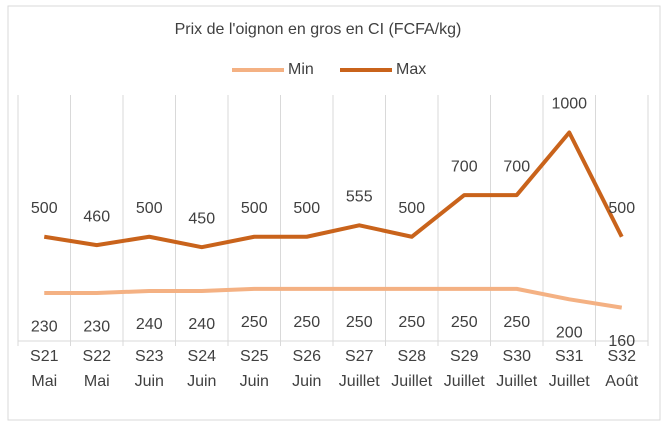  What do you see at coordinates (411, 69) in the screenshot?
I see `legend-label: Max` at bounding box center [411, 69].